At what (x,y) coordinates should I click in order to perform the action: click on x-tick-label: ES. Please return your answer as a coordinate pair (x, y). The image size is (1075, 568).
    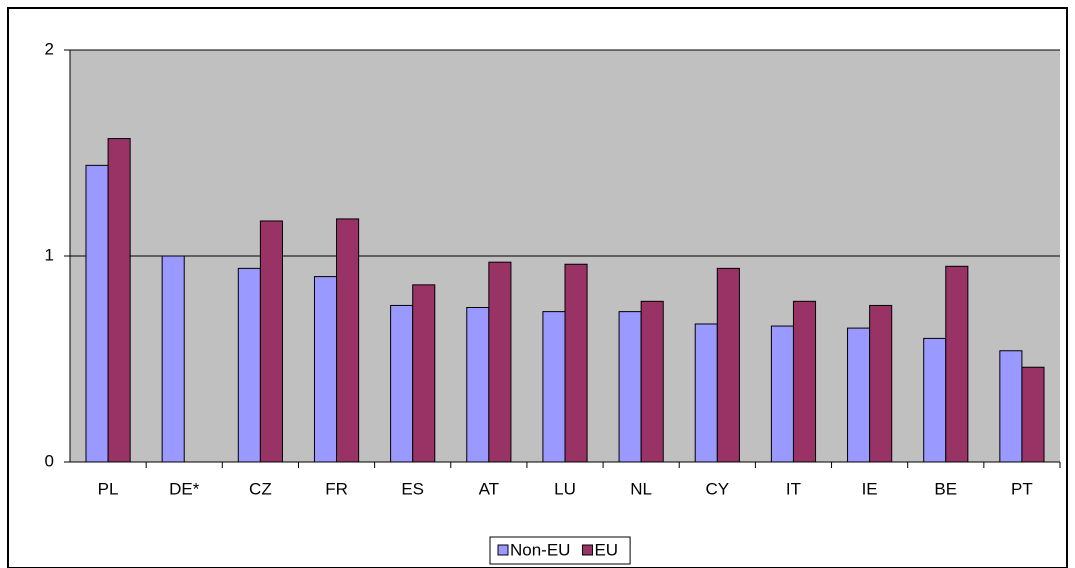
    Looking at the image, I should click on (412, 488).